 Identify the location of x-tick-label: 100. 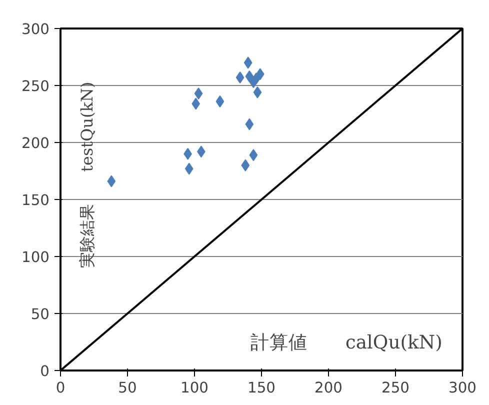
(194, 388).